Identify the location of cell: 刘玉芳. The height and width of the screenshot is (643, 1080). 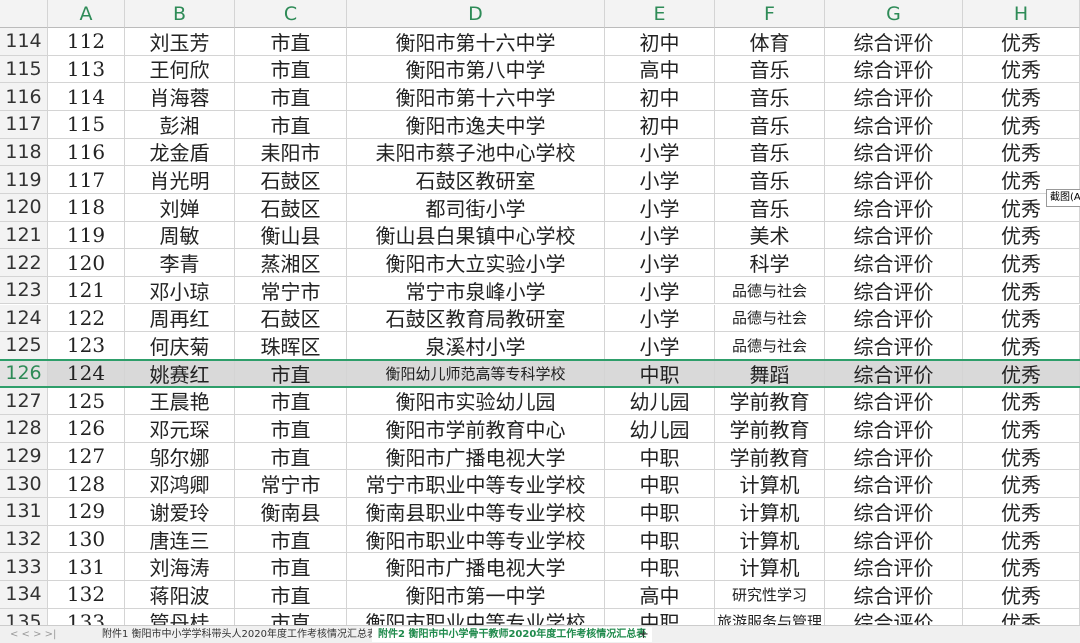
(180, 42).